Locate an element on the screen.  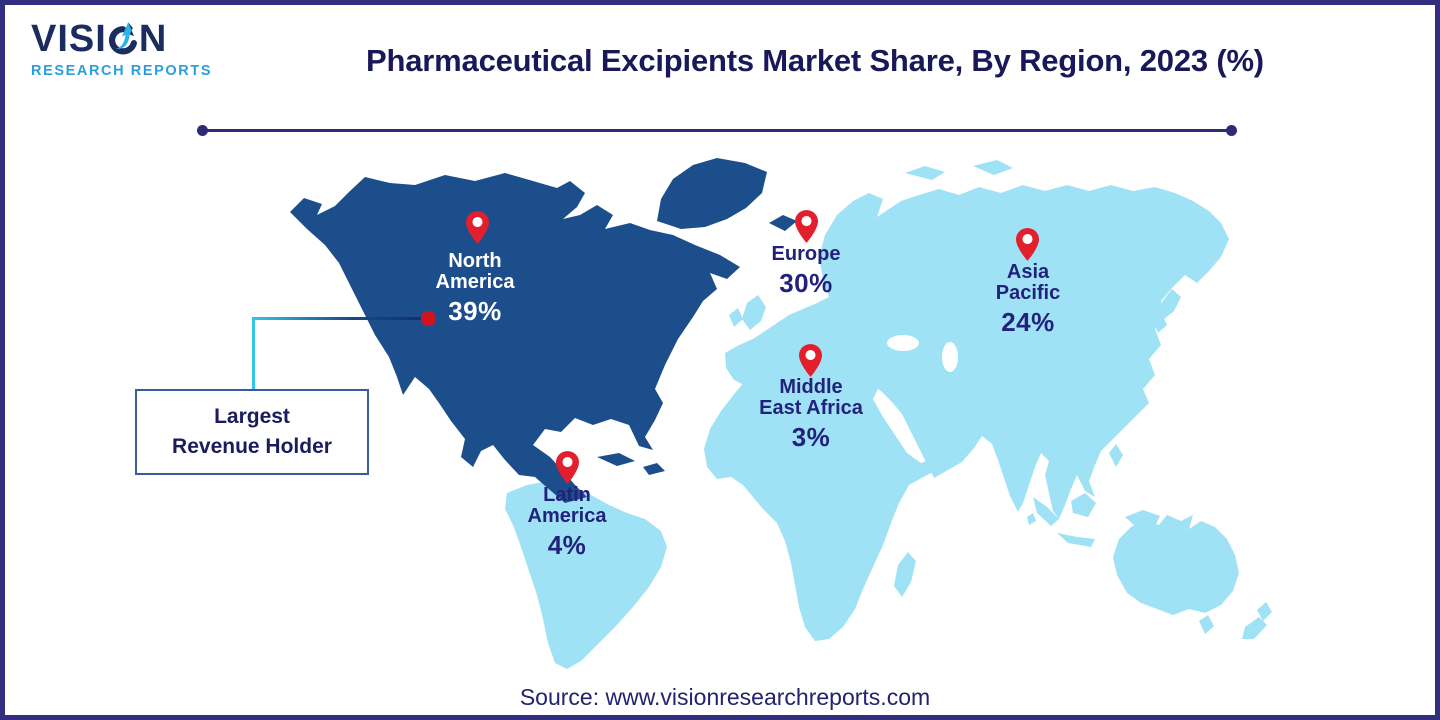
logo-text-post: N is located at coordinates (153, 39).